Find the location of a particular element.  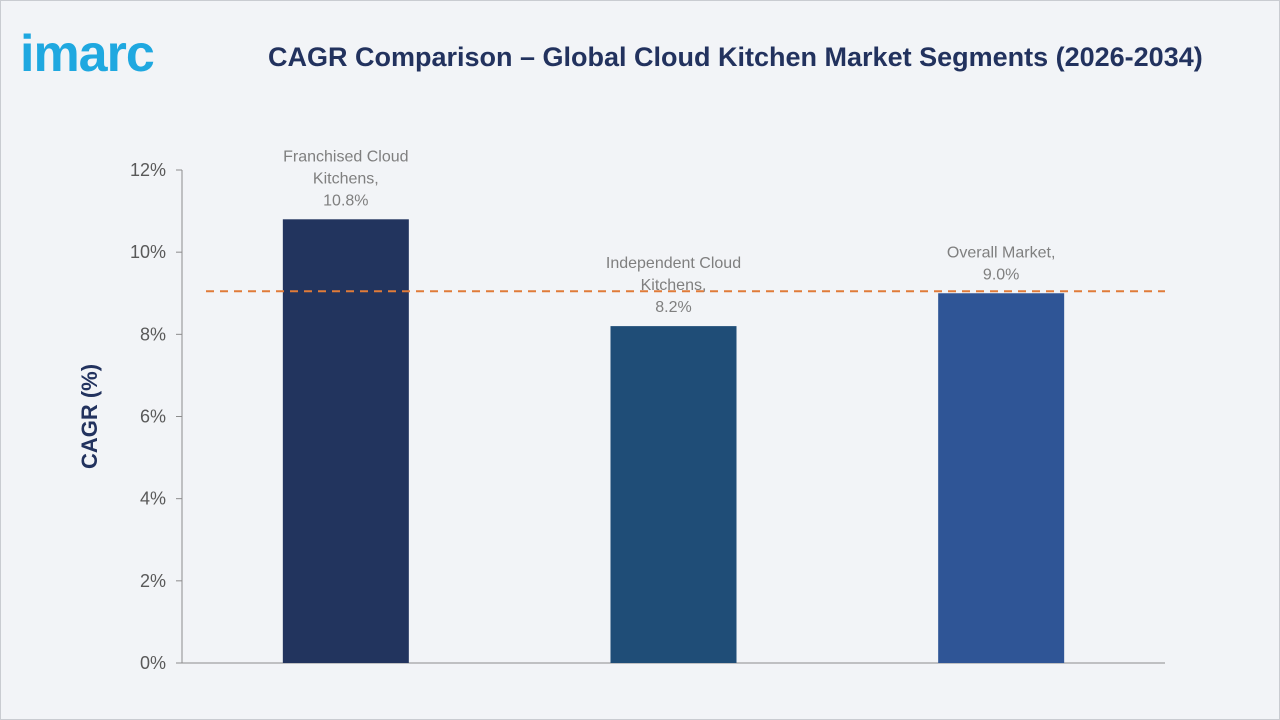

data-label-1: Franchised Cloud Kitchens, 10.8% is located at coordinates (345, 178).